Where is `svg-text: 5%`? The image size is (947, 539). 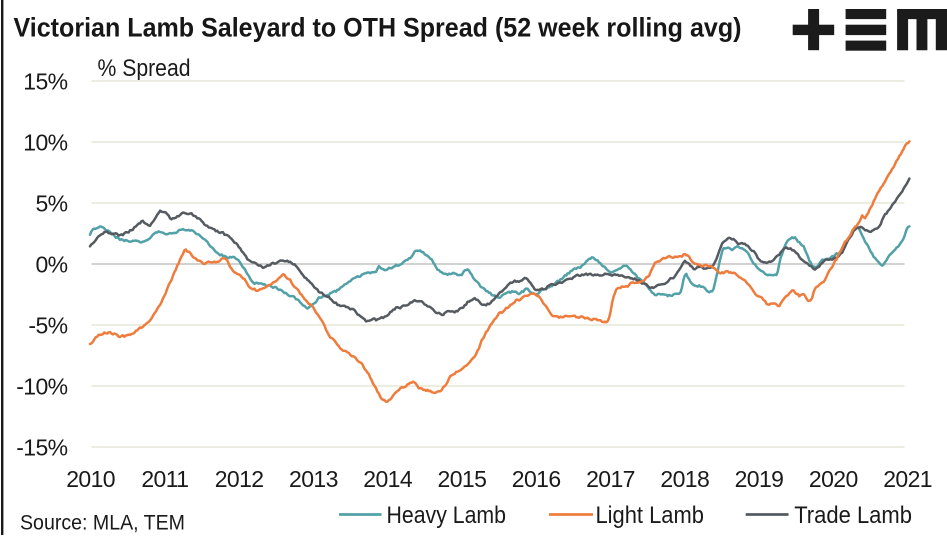 svg-text: 5% is located at coordinates (51, 204).